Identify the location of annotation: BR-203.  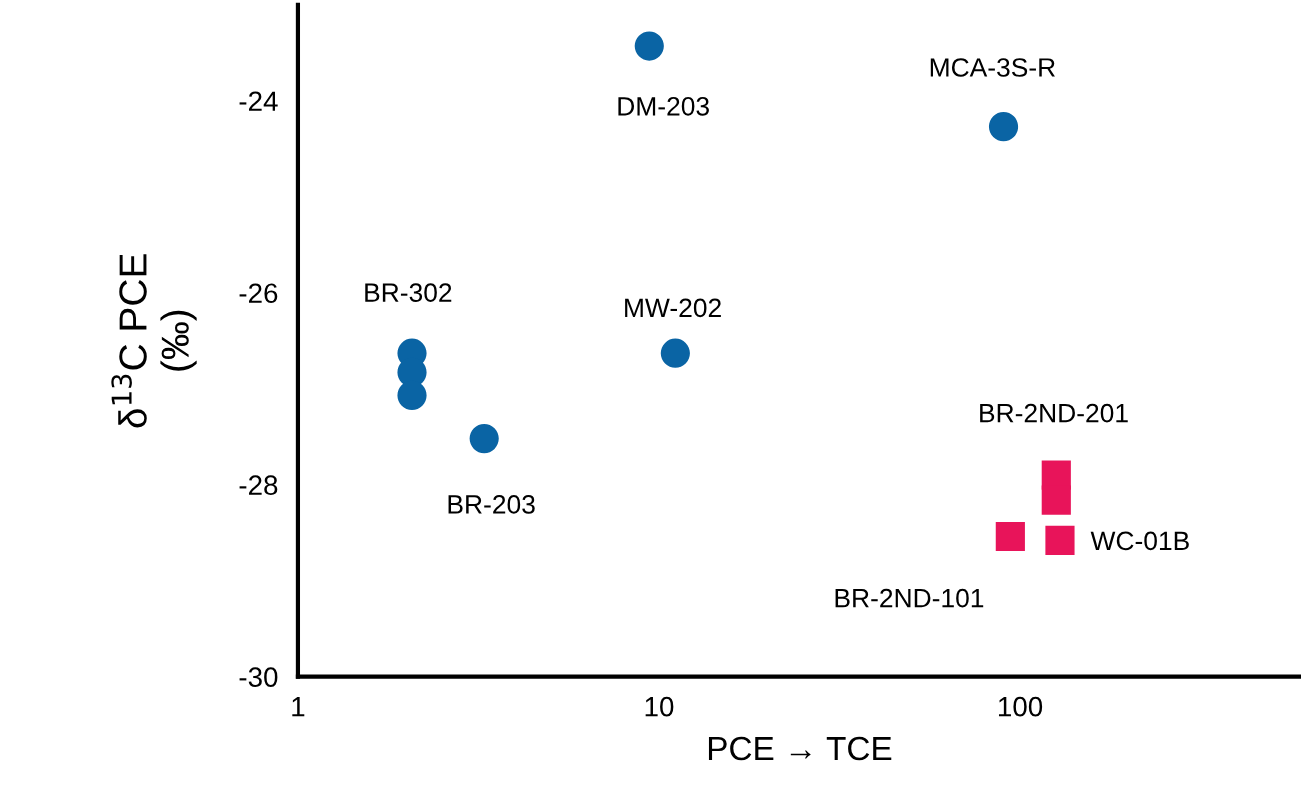
(491, 504).